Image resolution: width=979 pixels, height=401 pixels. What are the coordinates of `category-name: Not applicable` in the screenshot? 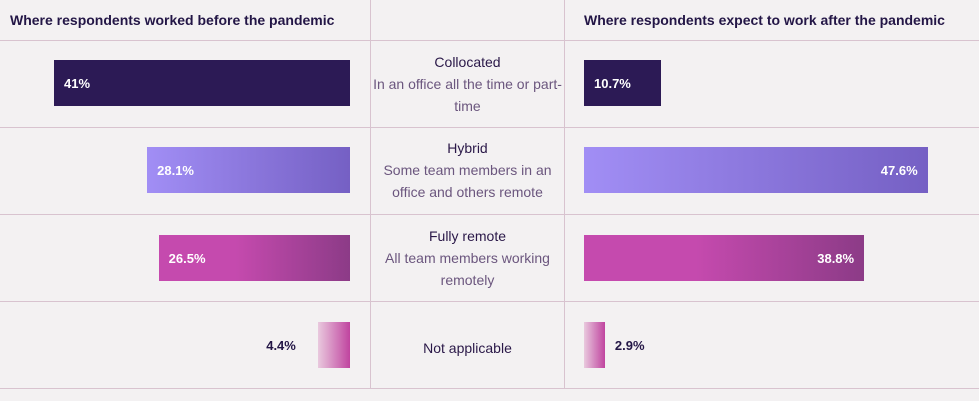 It's located at (467, 348).